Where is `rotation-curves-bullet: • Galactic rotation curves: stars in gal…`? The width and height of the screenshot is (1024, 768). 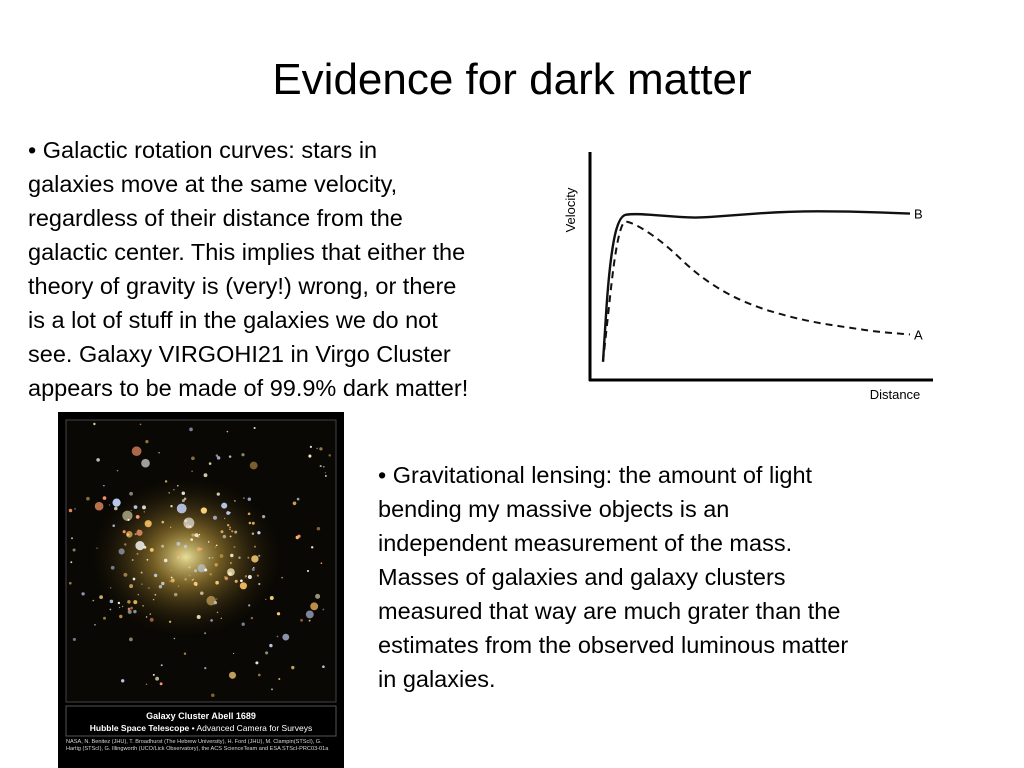 rotation-curves-bullet: • Galactic rotation curves: stars in gal… is located at coordinates (248, 269).